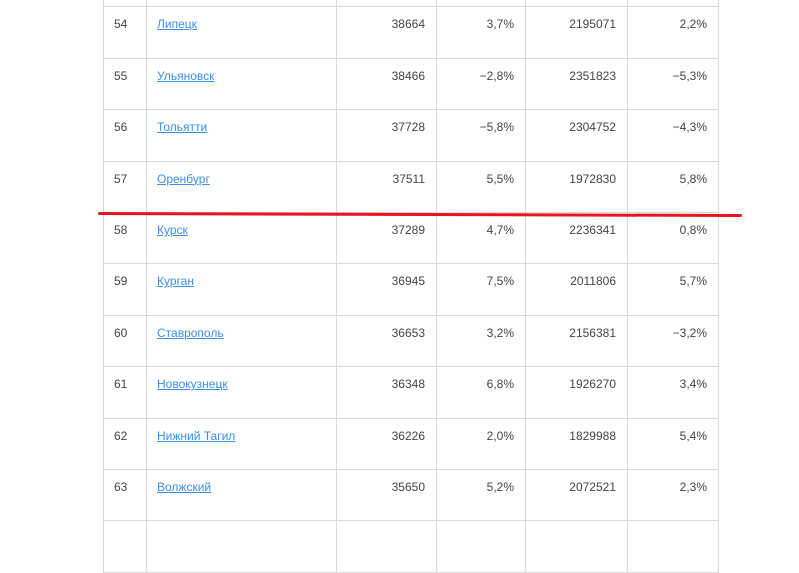 The width and height of the screenshot is (799, 573). I want to click on rank-text: 54, so click(121, 24).